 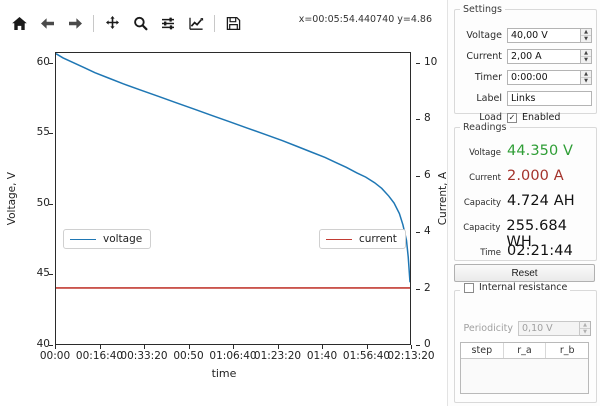 I want to click on internal-resistance-table-header: step r_a r_b, so click(x=524, y=351).